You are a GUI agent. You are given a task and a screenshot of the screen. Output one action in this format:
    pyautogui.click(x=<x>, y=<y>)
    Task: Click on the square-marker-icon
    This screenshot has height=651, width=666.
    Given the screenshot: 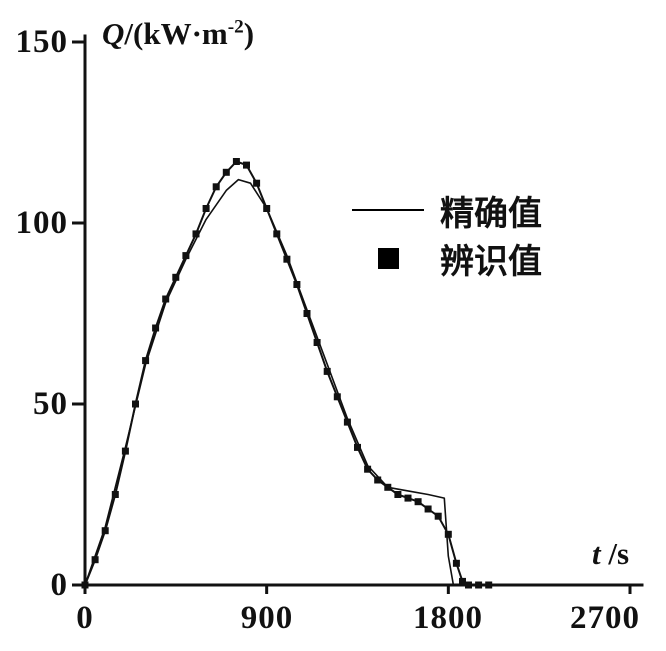 What is the action you would take?
    pyautogui.click(x=388, y=258)
    